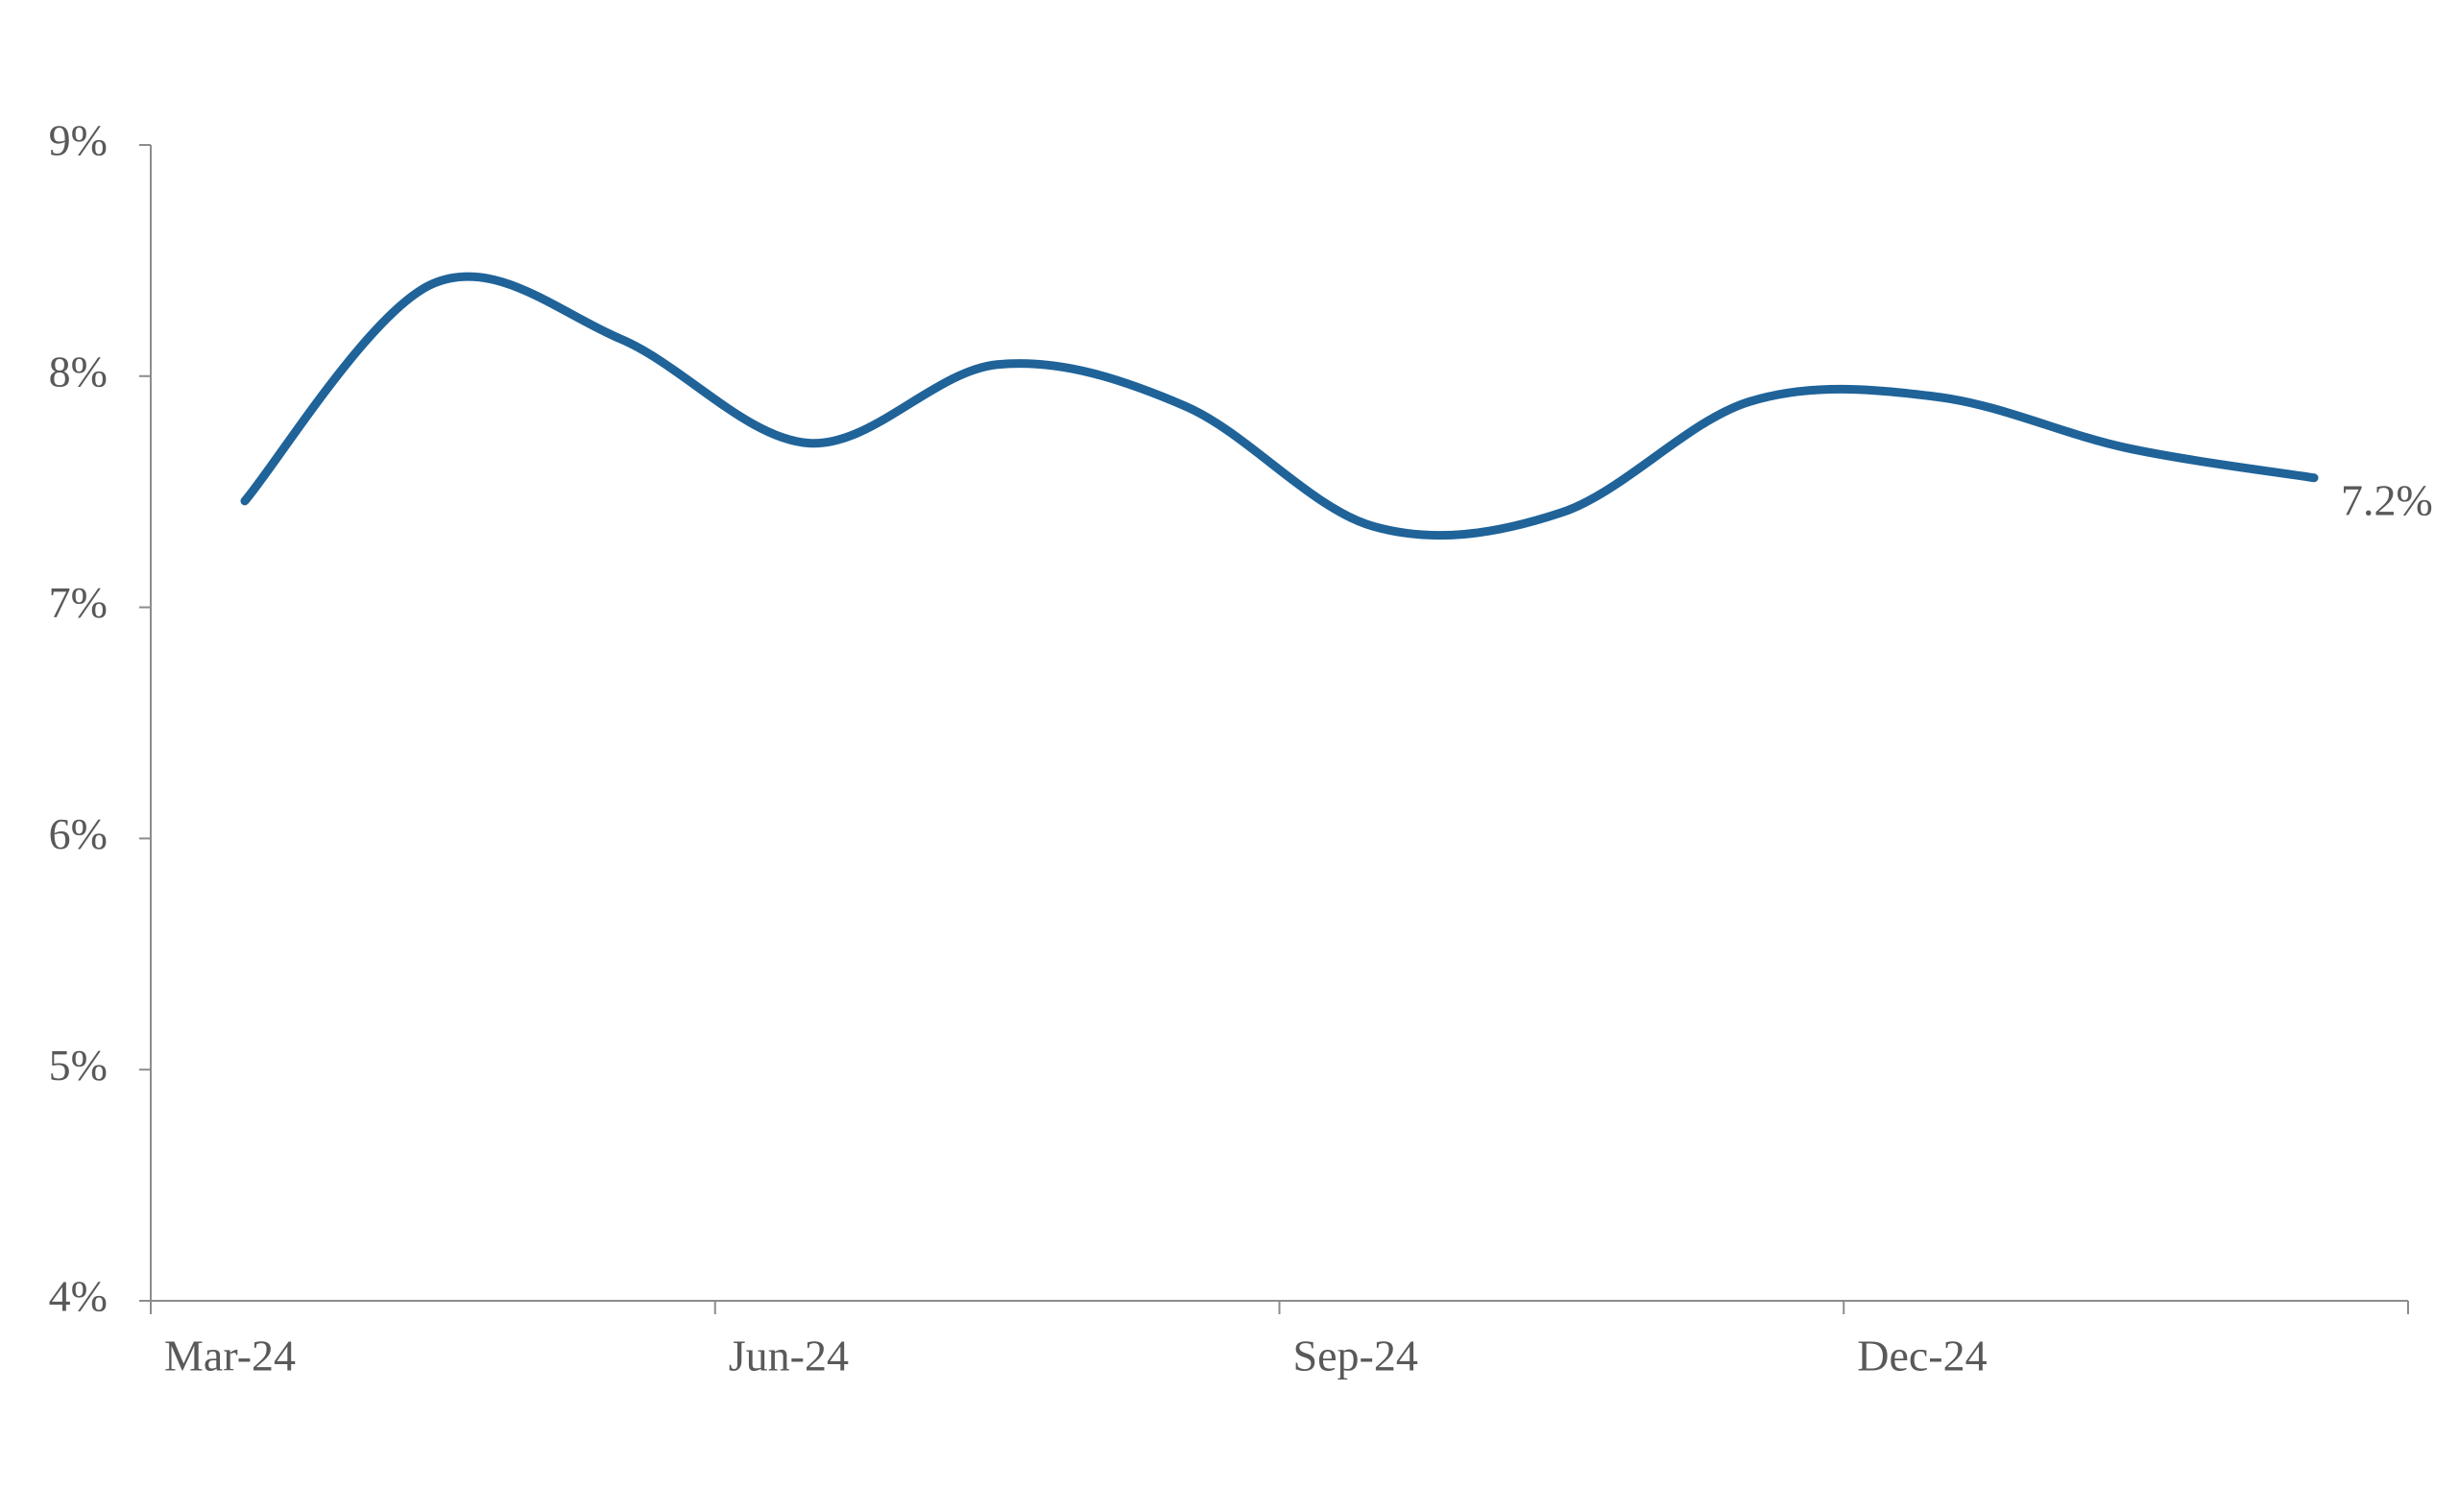 Image resolution: width=2458 pixels, height=1512 pixels. I want to click on y-tick-label: 5%, so click(78, 1065).